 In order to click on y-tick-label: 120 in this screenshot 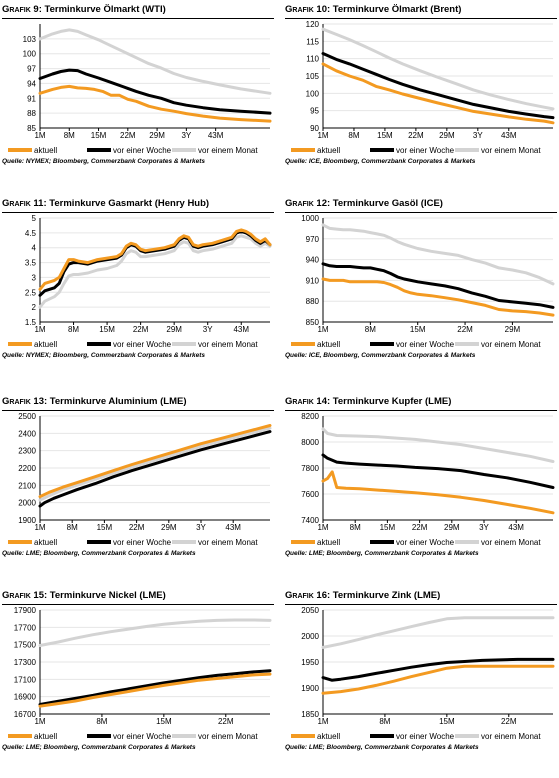, I will do `click(313, 24)`.